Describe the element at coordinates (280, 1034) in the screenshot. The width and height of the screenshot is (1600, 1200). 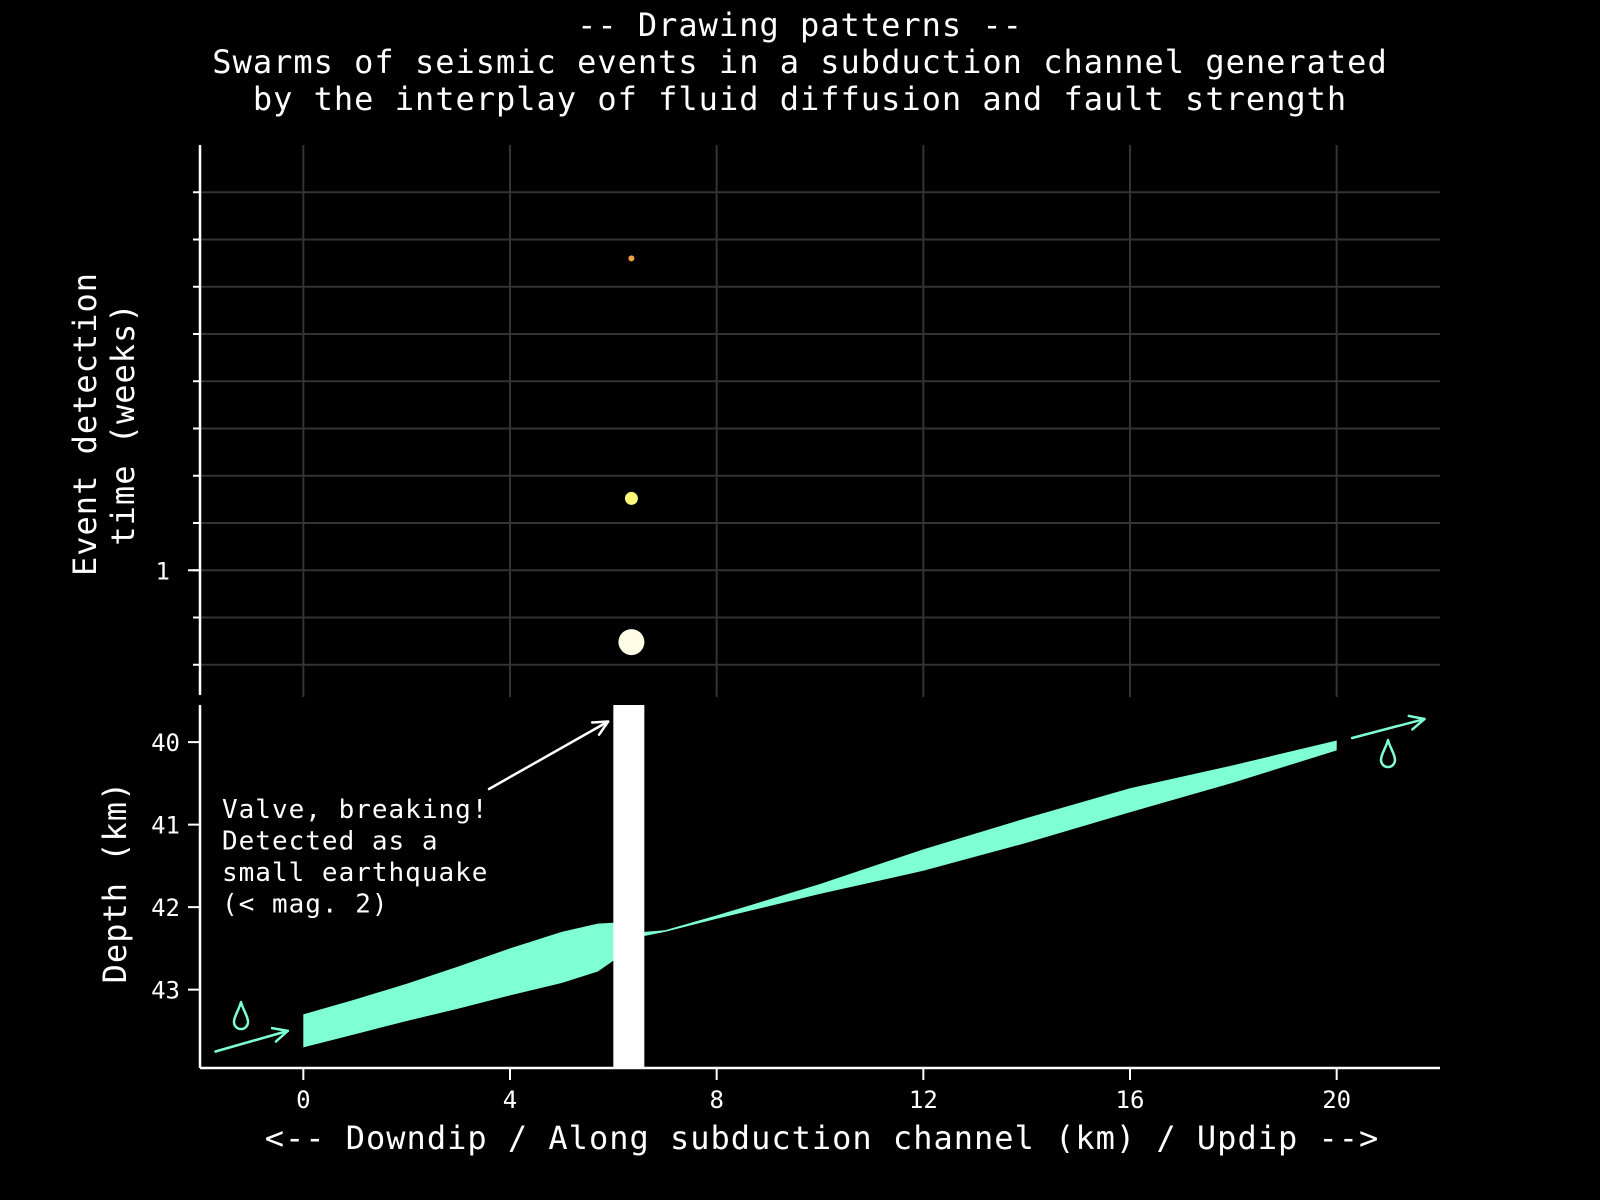
I see `flow-in-arrow-head` at that location.